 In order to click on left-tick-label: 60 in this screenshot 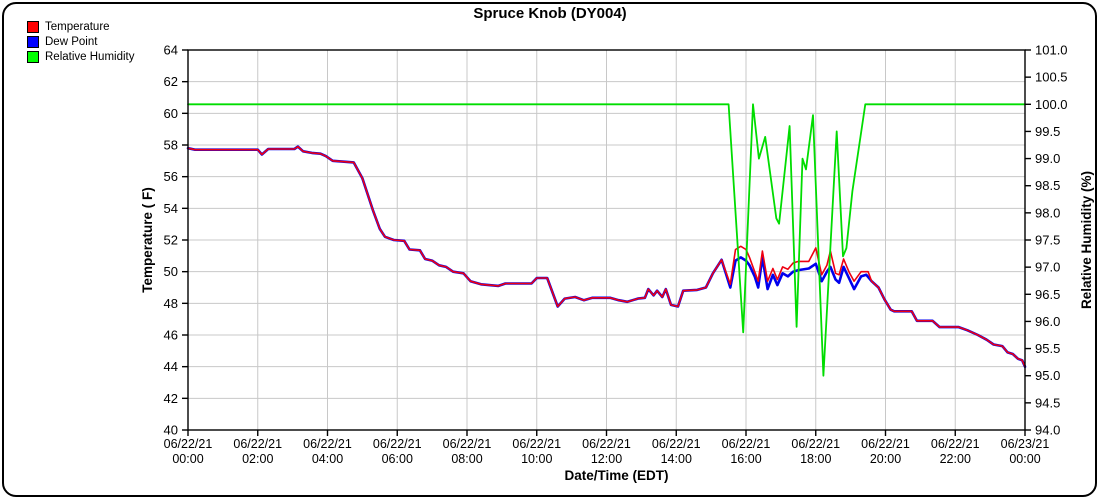, I will do `click(171, 113)`.